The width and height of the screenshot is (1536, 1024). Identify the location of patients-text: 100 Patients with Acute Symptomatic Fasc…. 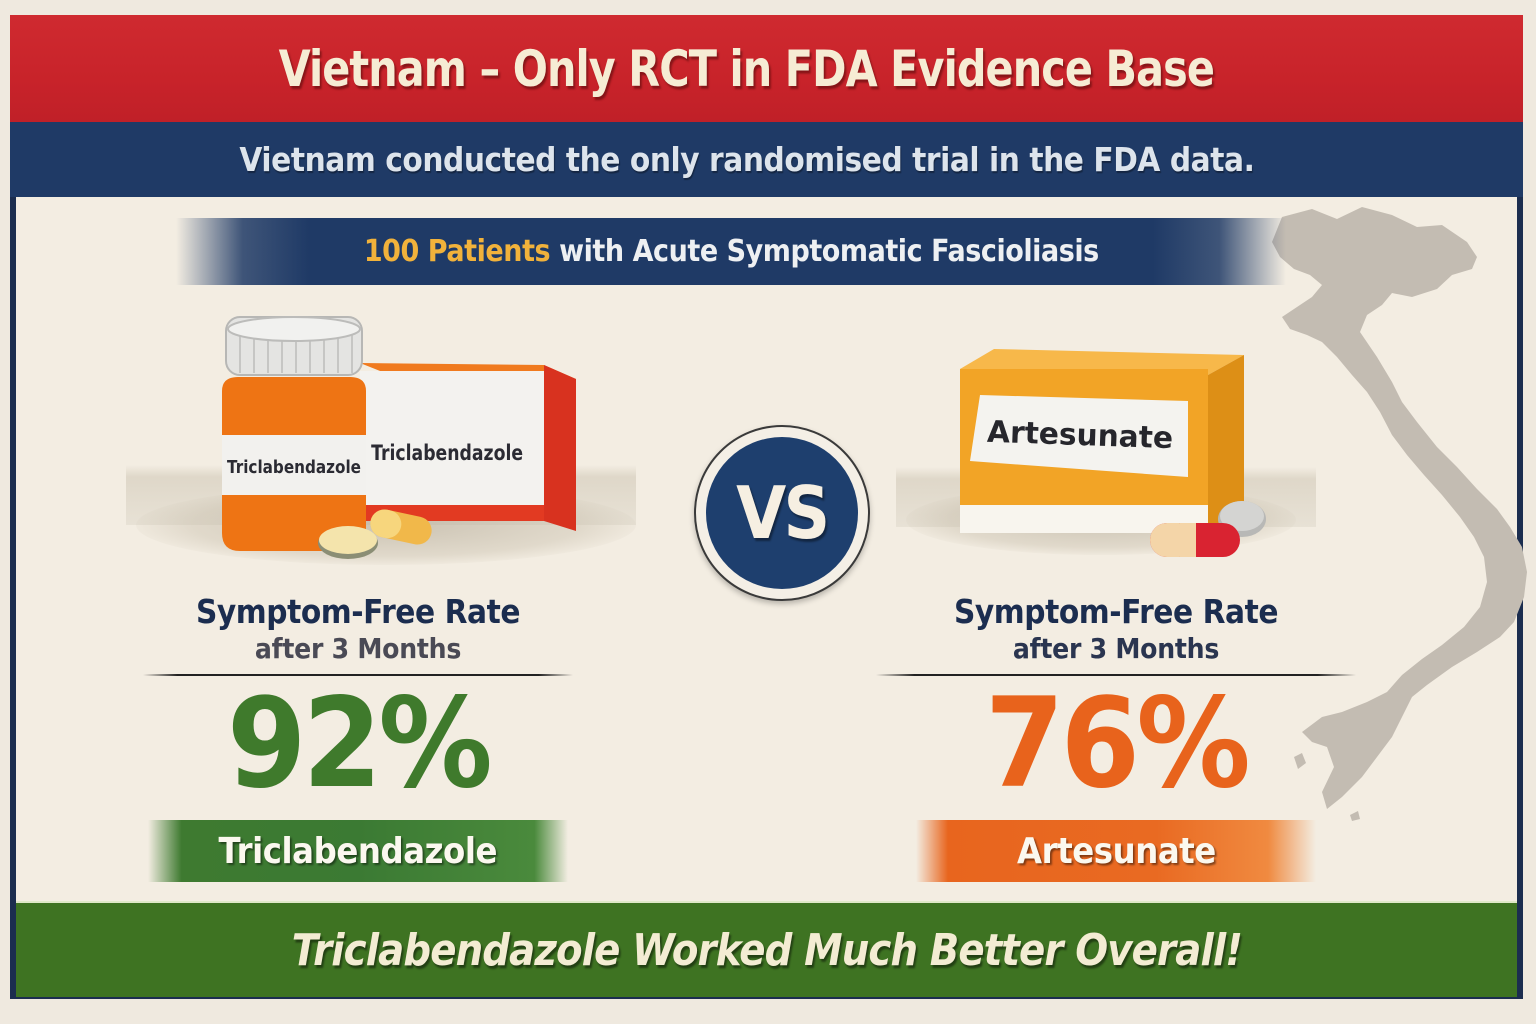
(731, 251).